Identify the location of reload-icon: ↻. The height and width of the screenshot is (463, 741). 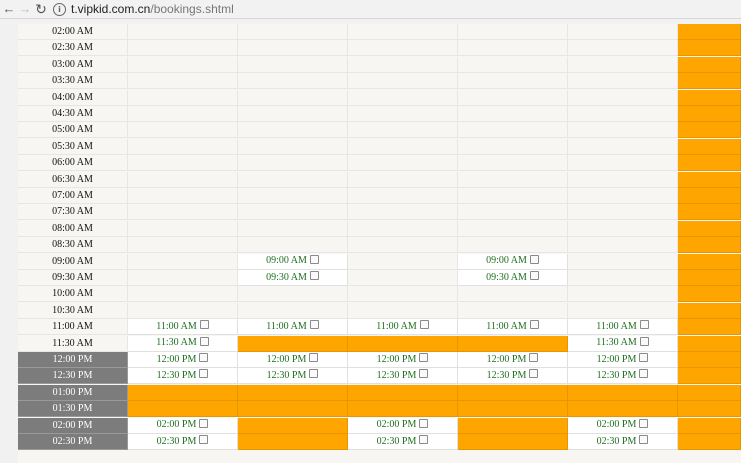
(41, 9).